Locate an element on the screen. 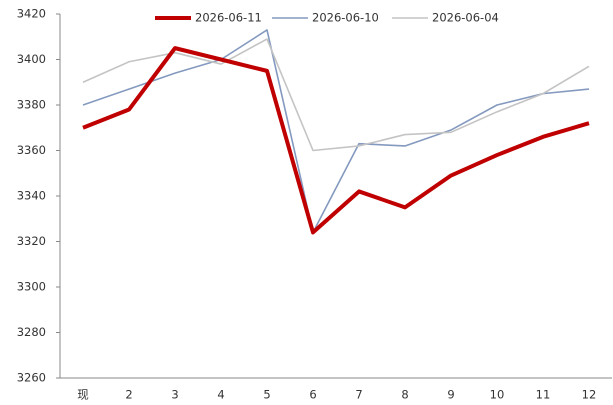 Image resolution: width=613 pixels, height=405 pixels. y-tick-label: 3400 is located at coordinates (31, 59).